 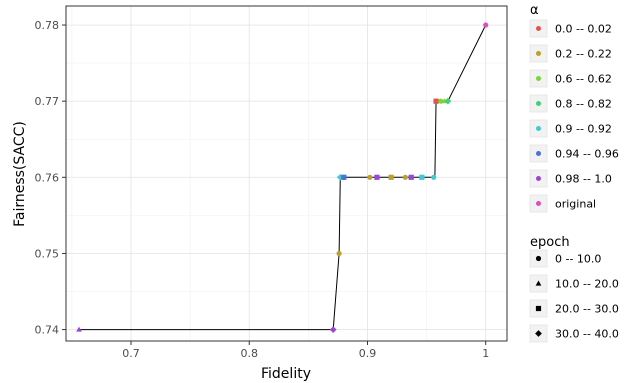 What do you see at coordinates (131, 353) in the screenshot?
I see `x-tick-label: 0.7` at bounding box center [131, 353].